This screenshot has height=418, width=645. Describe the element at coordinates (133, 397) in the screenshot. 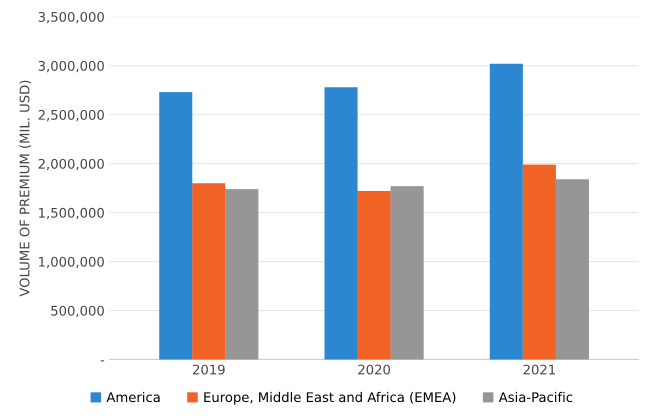

I see `legend-label: America` at that location.